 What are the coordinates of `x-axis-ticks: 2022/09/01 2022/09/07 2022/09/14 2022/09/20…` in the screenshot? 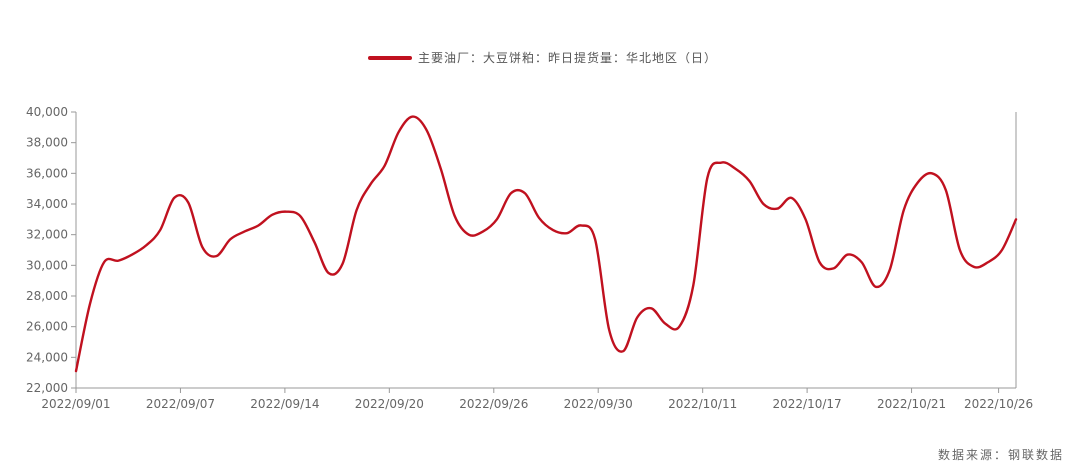 It's located at (537, 399).